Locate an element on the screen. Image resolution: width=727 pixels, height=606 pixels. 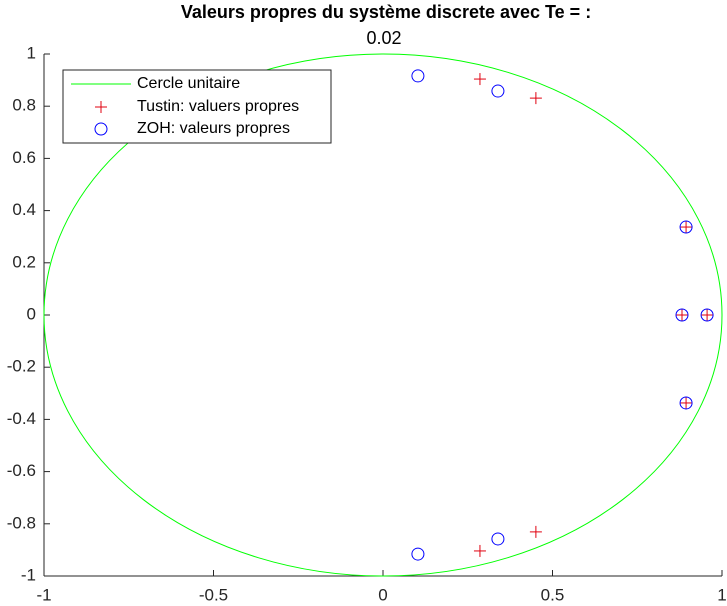
x-tick-label: 0.5 is located at coordinates (553, 594).